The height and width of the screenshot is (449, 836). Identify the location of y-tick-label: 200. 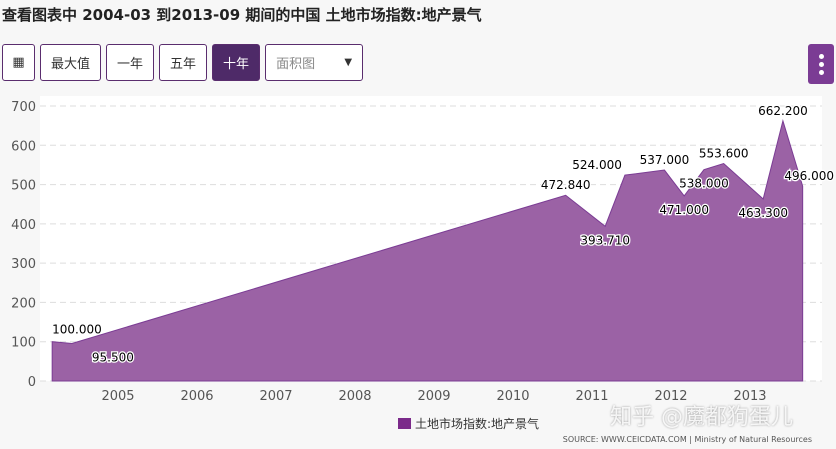
(23, 303).